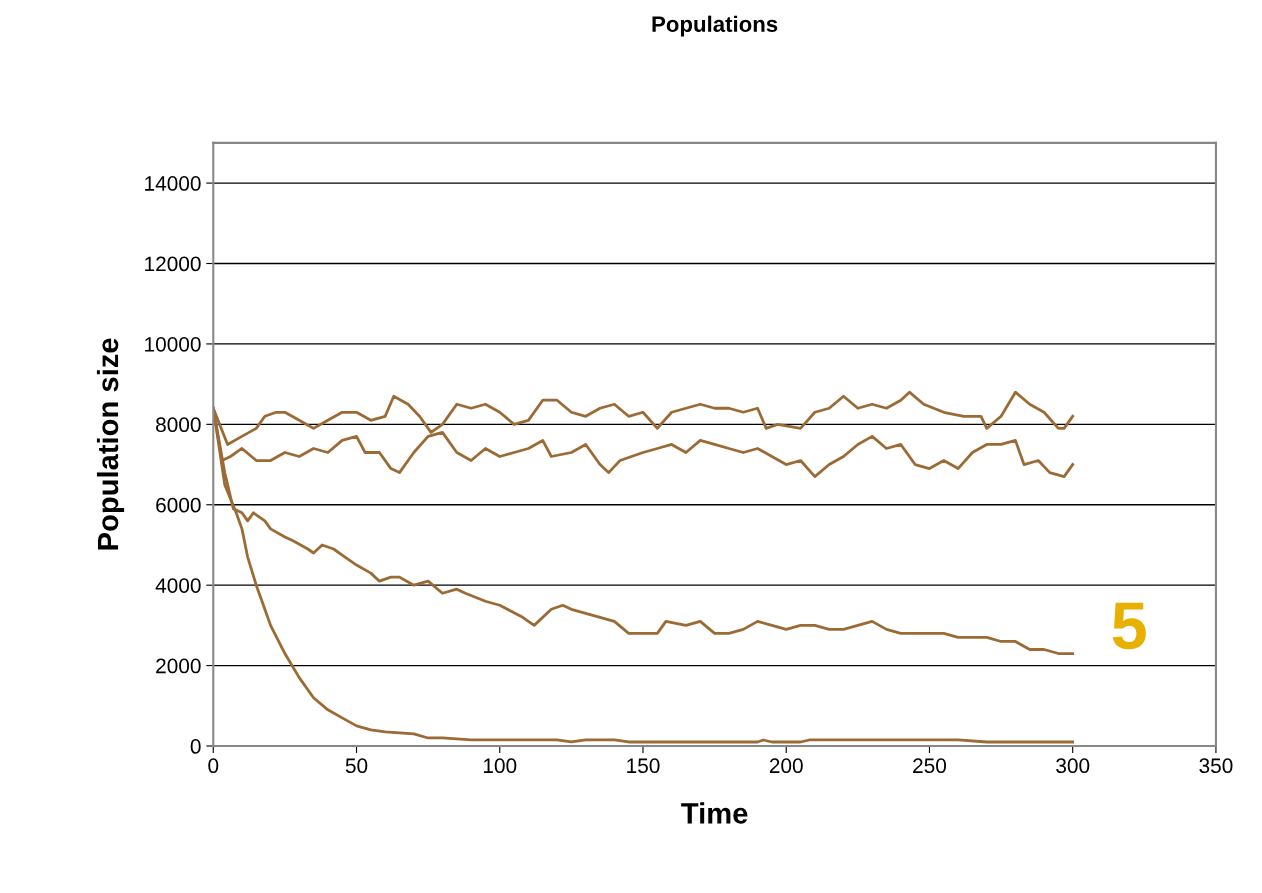 The width and height of the screenshot is (1262, 893). What do you see at coordinates (173, 264) in the screenshot?
I see `y-tick-label: 12000` at bounding box center [173, 264].